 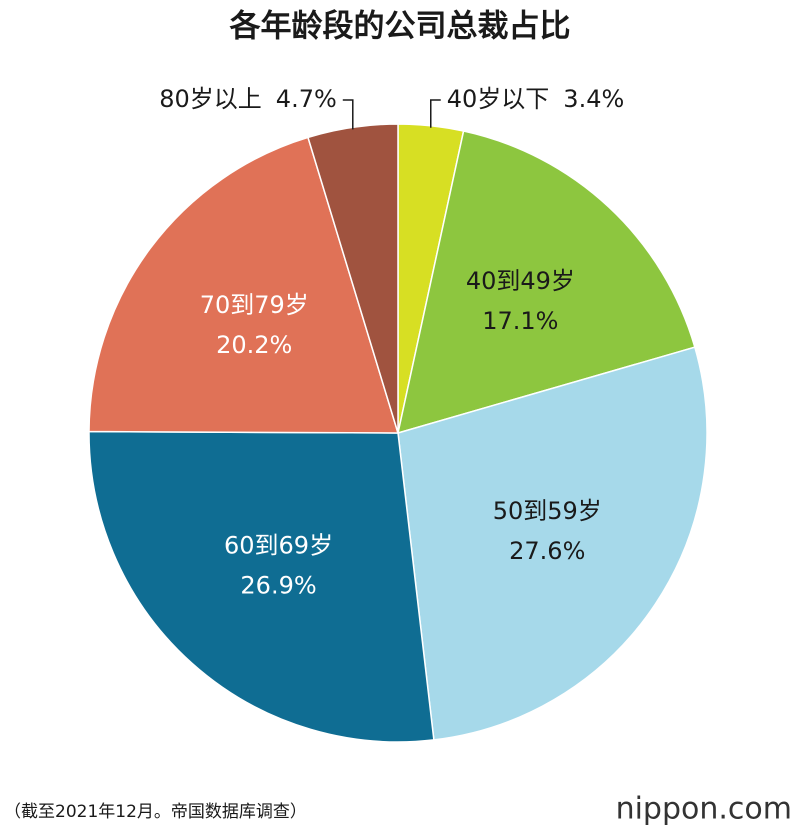 What do you see at coordinates (306, 99) in the screenshot?
I see `value-label: 4.7%` at bounding box center [306, 99].